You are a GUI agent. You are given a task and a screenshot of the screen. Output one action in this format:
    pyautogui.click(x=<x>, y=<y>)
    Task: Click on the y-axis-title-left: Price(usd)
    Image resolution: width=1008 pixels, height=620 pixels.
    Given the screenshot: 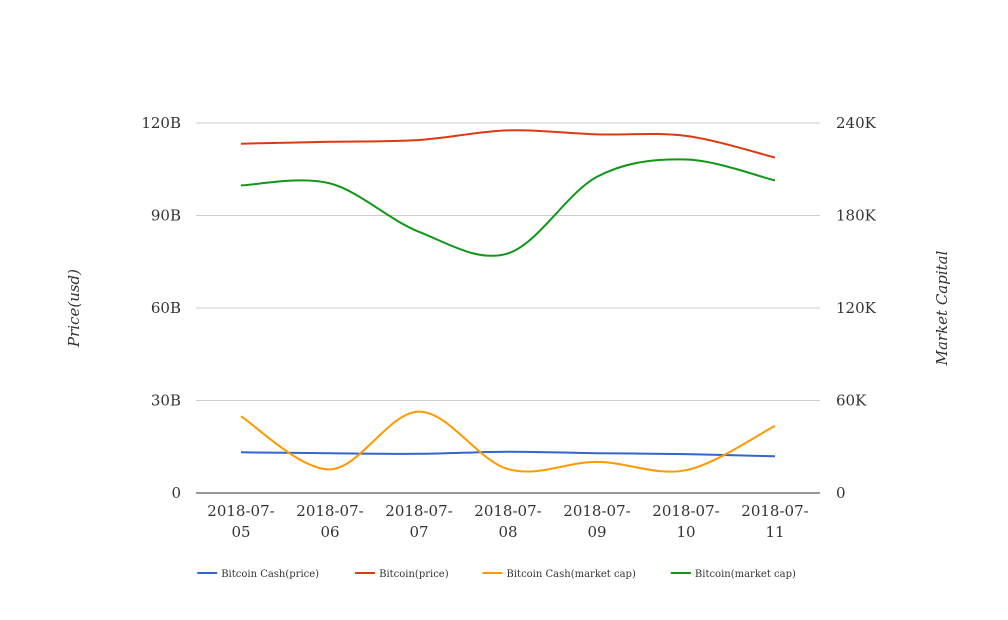 What is the action you would take?
    pyautogui.click(x=74, y=308)
    